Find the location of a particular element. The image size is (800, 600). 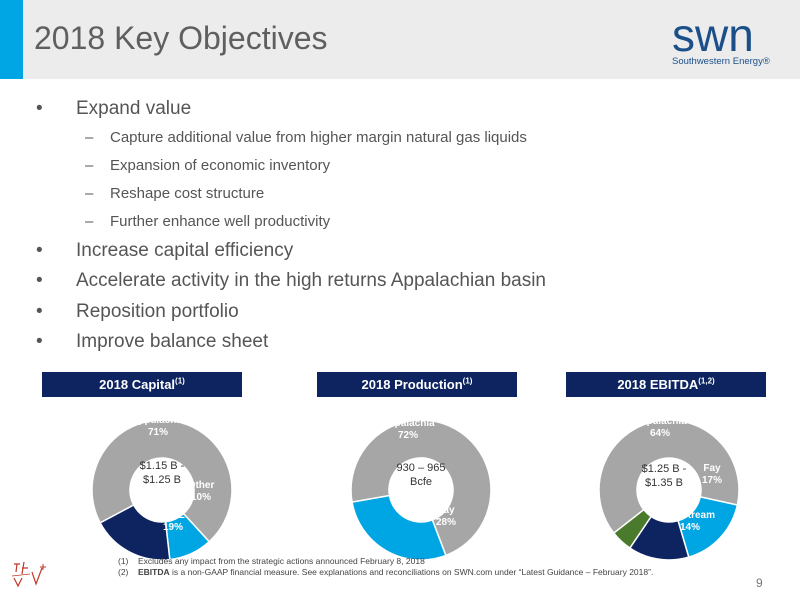

ebitda-panel-title: 2018 EBITDA is located at coordinates (658, 384).